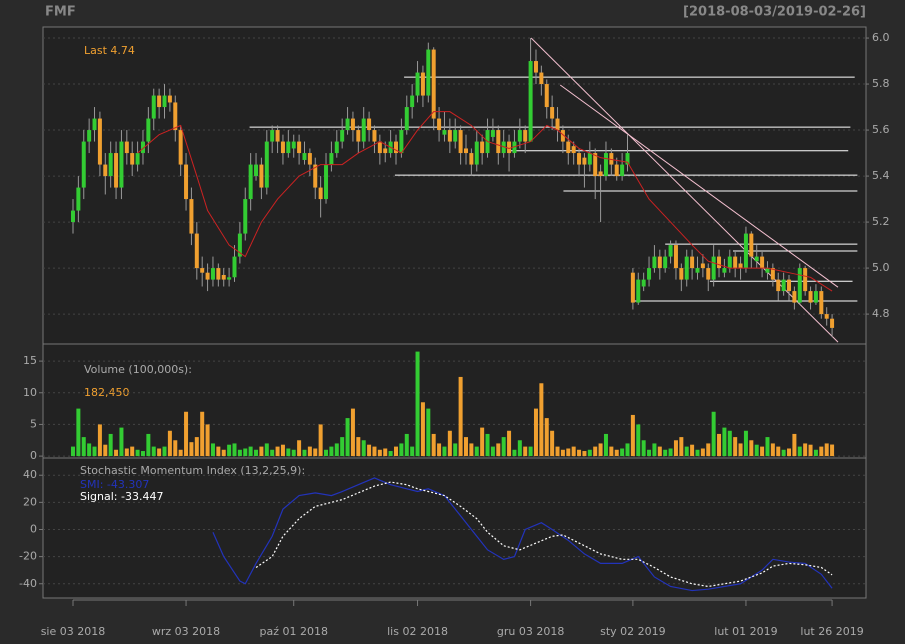  I want to click on y-tick-label: 5.0, so click(881, 267).